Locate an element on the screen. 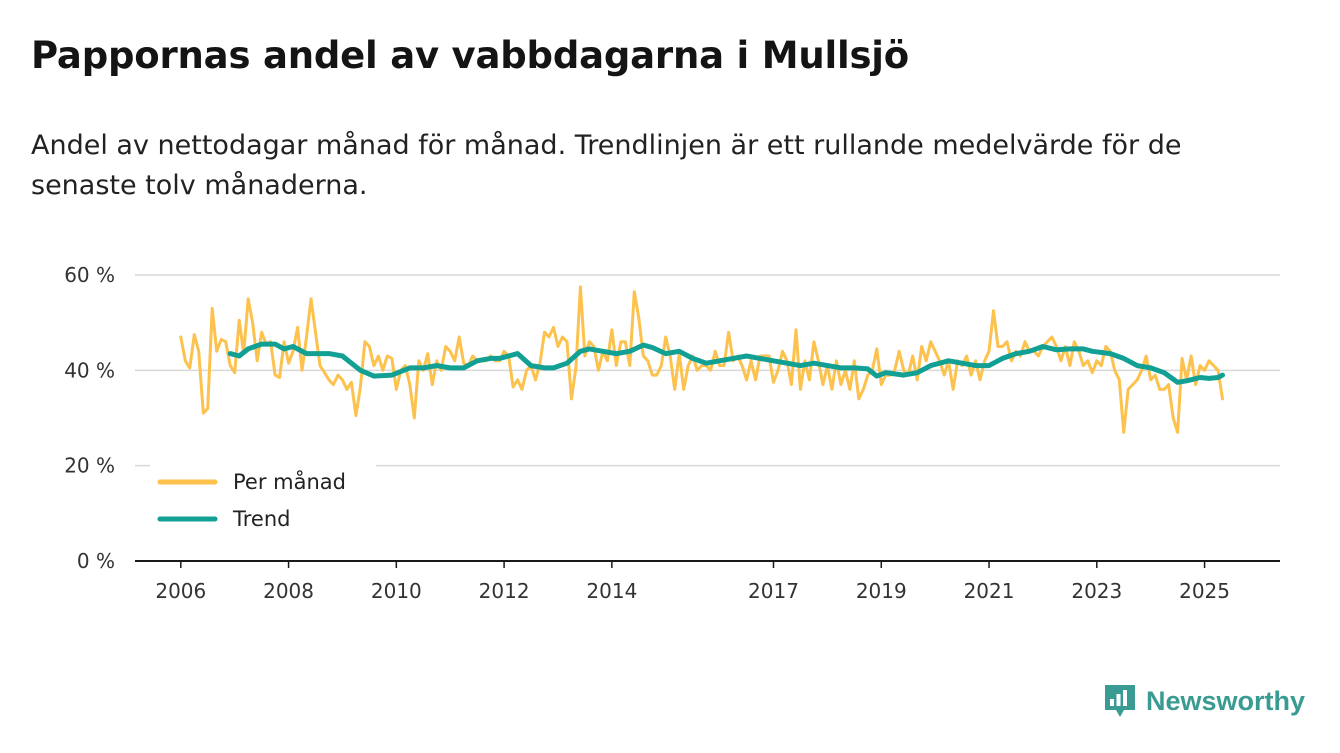 This screenshot has width=1340, height=753. x-tick-label: 2023 is located at coordinates (1096, 591).